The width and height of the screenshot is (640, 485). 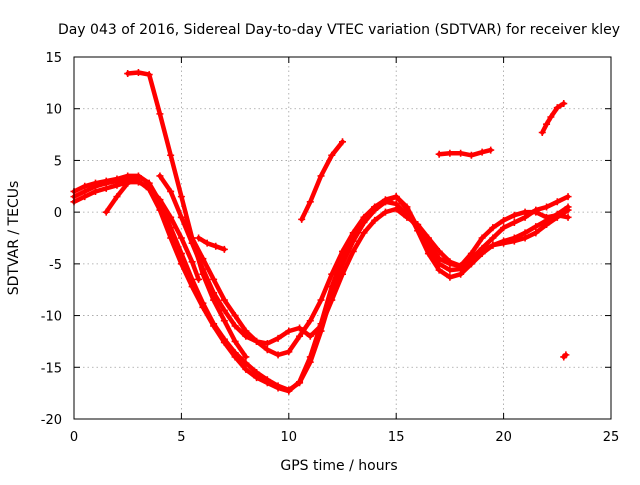 I want to click on y-tick-label: -15, so click(x=51, y=368).